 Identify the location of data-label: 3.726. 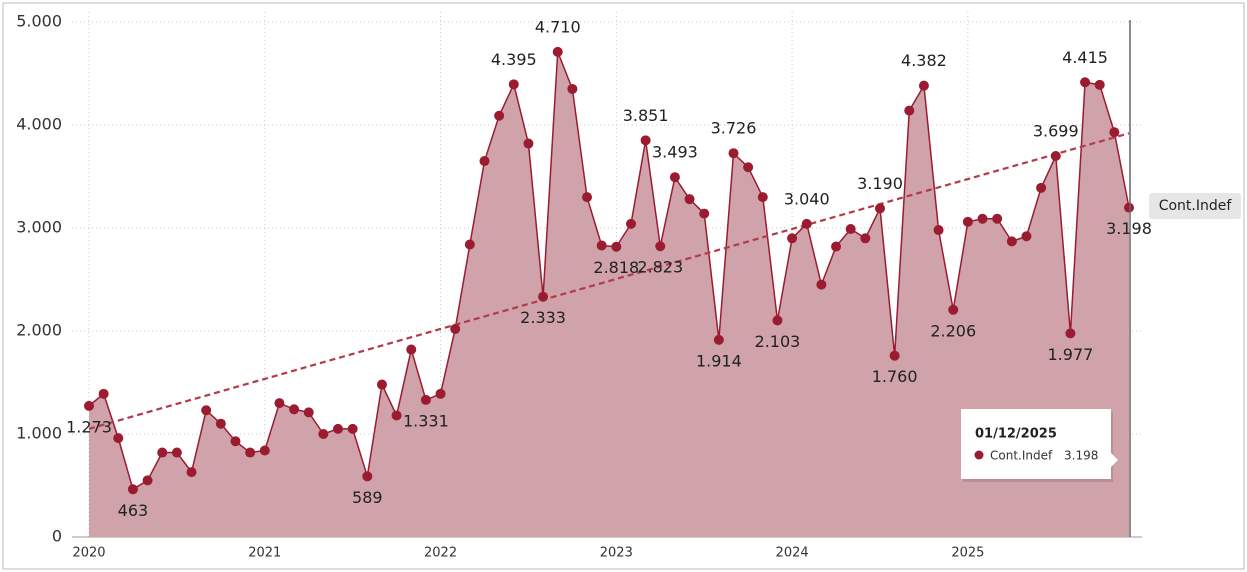
(734, 128).